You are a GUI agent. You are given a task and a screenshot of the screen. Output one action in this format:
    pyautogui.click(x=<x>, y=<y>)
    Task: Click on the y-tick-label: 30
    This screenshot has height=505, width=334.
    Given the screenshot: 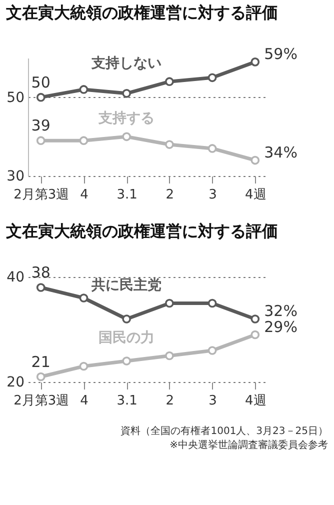 What is the action you would take?
    pyautogui.click(x=15, y=176)
    